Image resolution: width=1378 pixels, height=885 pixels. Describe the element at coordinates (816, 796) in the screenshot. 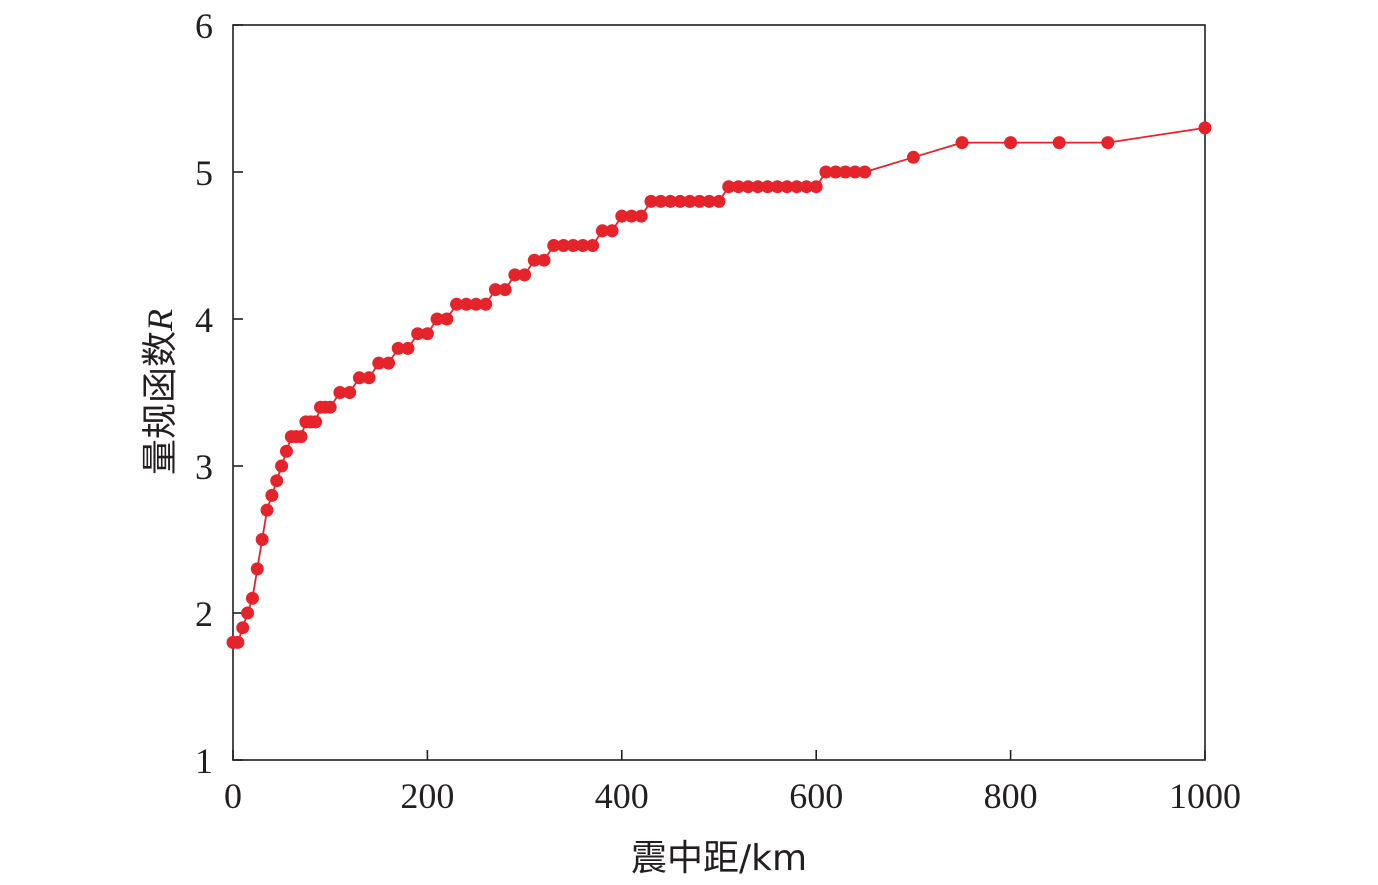

I see `x-tick-label: 600` at that location.